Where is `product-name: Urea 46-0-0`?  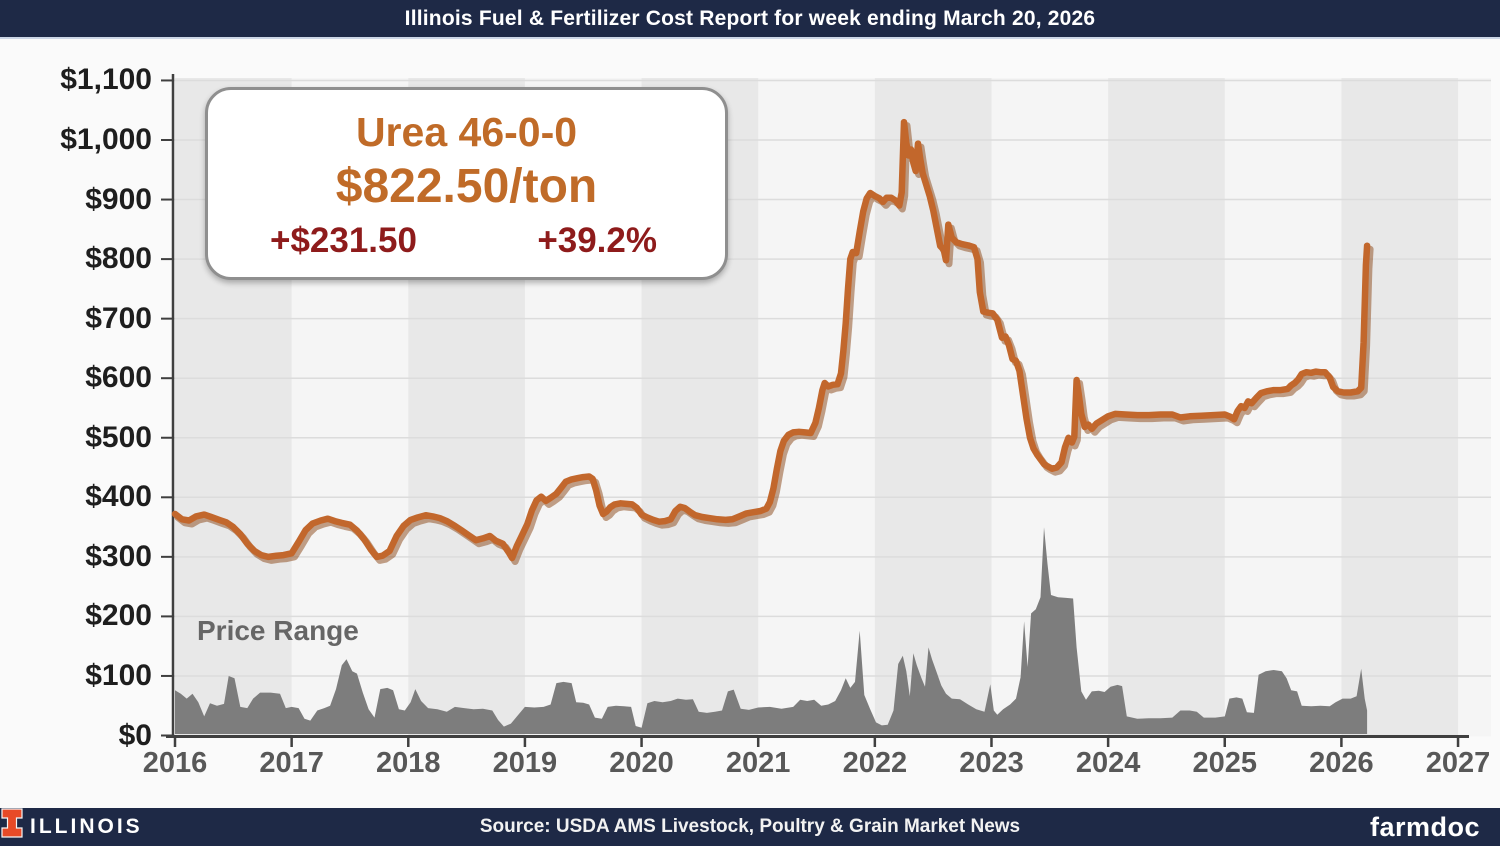
product-name: Urea 46-0-0 is located at coordinates (466, 131).